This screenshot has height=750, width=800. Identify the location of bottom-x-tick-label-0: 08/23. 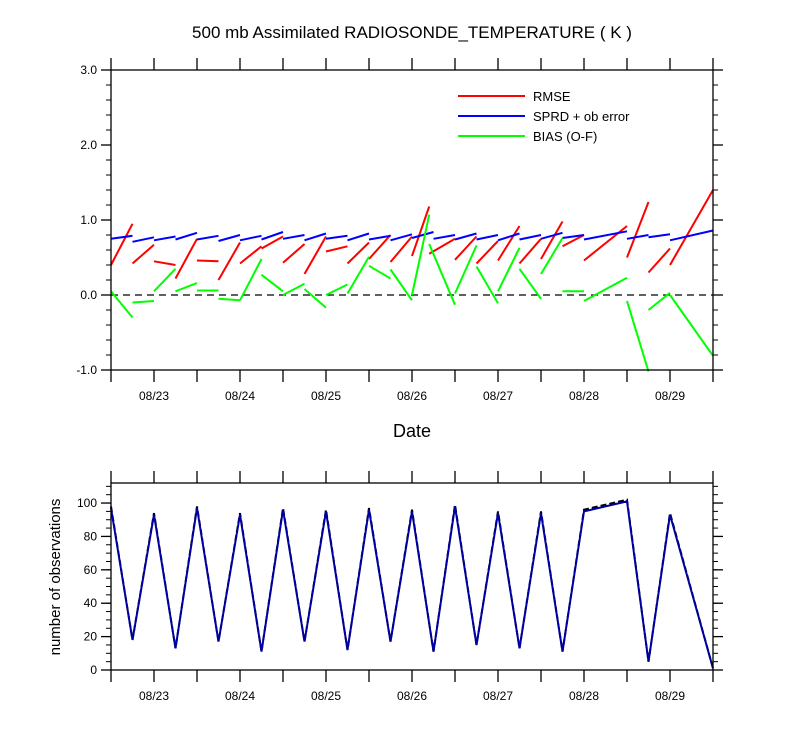
(154, 696).